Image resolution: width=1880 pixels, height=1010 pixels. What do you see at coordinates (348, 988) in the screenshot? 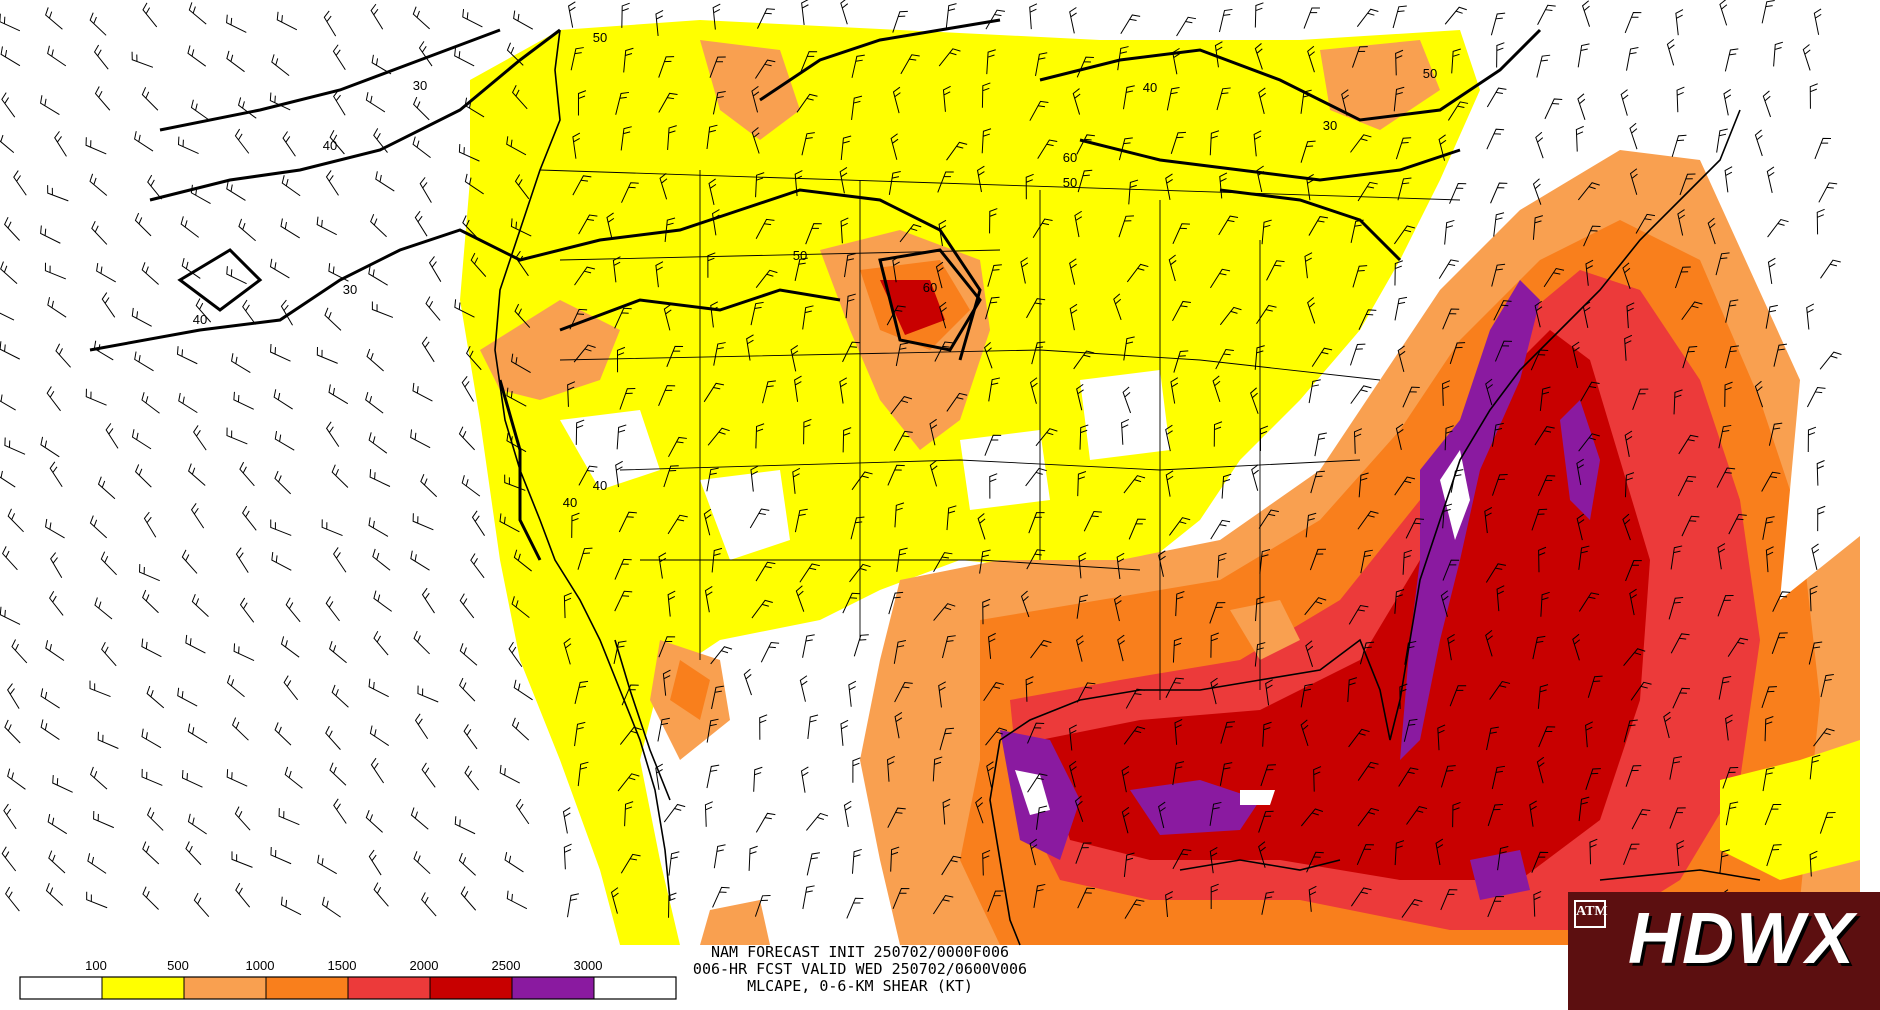
I see `color-legend` at bounding box center [348, 988].